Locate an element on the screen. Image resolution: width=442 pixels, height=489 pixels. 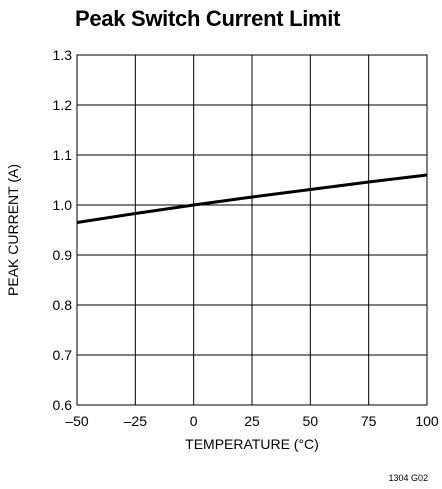
x-tick-label: 100 is located at coordinates (427, 421).